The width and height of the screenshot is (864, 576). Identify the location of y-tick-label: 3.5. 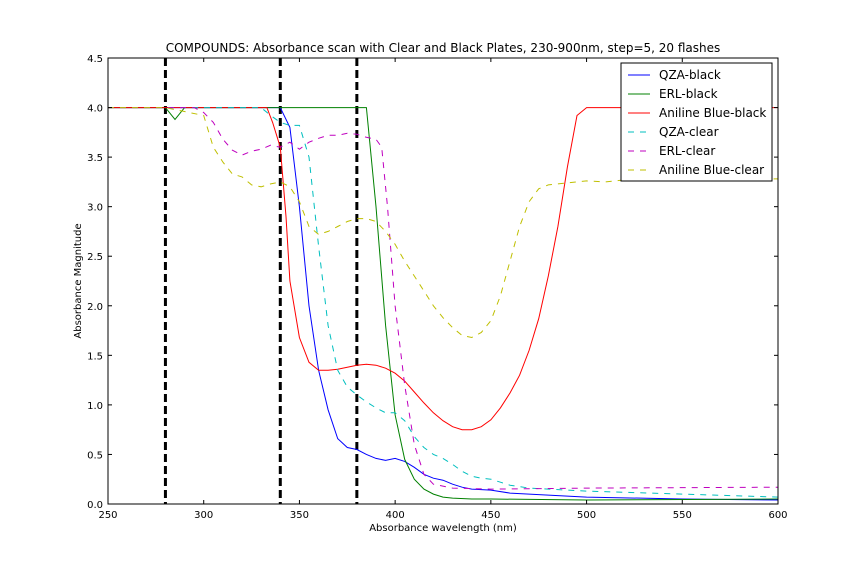
(95, 158).